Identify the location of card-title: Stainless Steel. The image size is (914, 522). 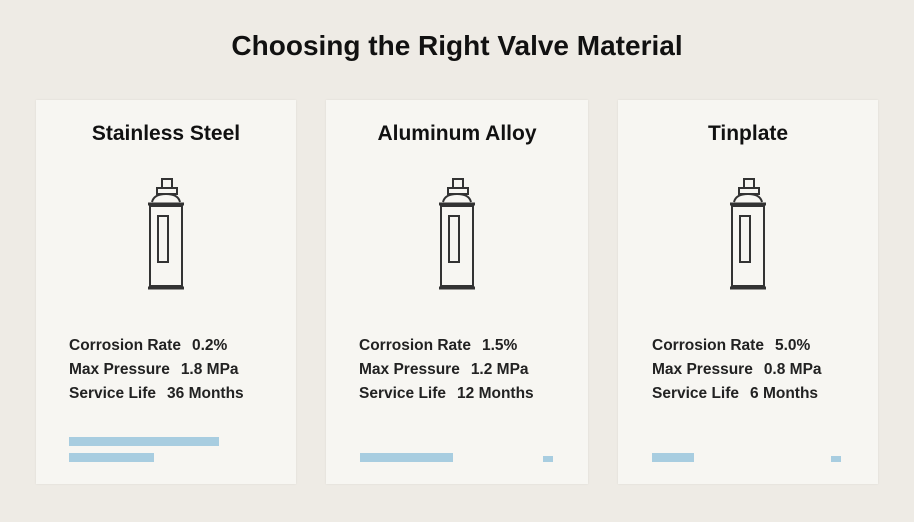
(166, 133).